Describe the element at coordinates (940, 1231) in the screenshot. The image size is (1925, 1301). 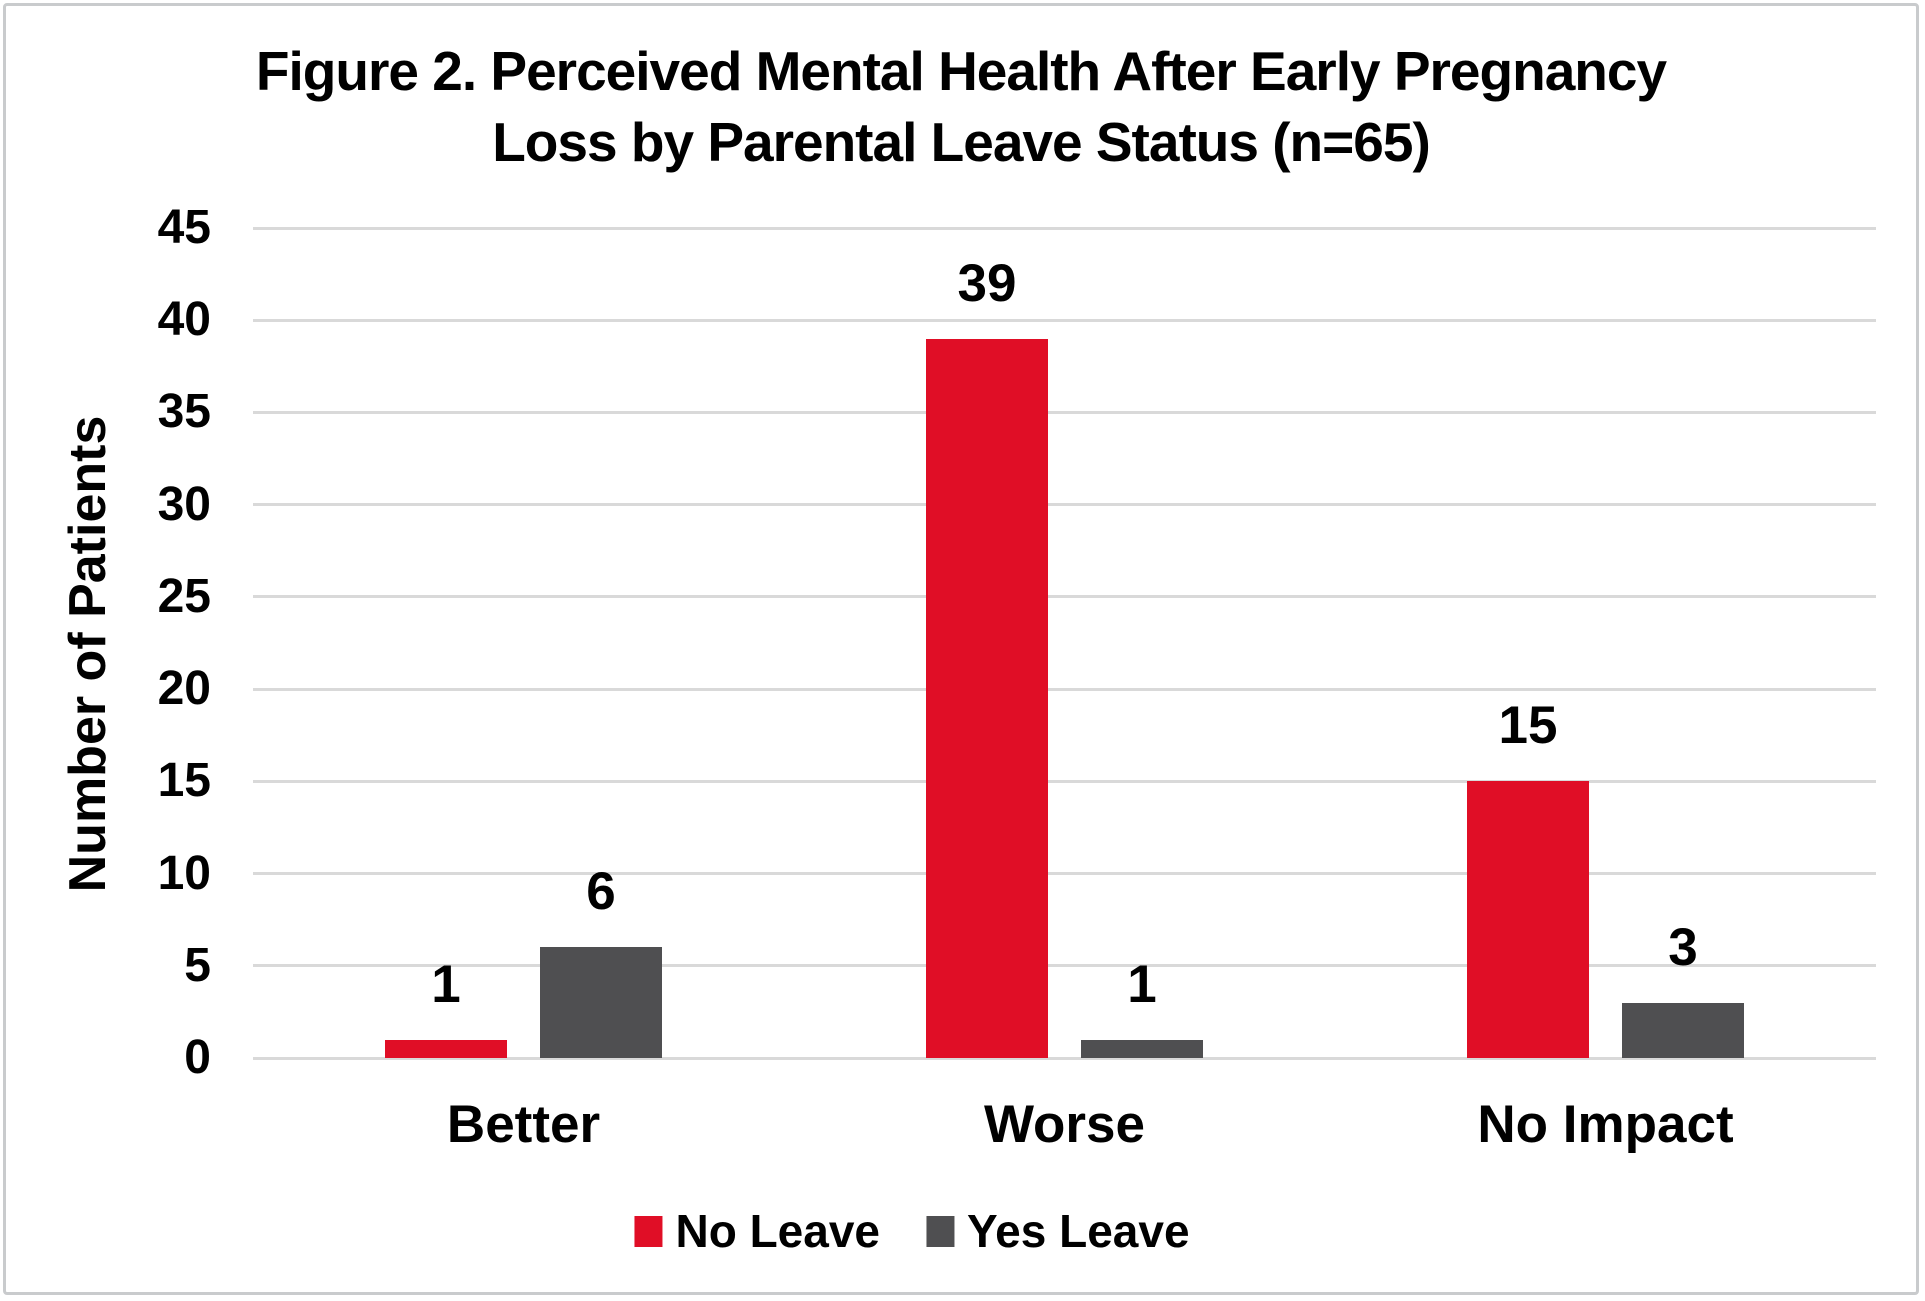
I see `legend-swatch-yes-leave` at that location.